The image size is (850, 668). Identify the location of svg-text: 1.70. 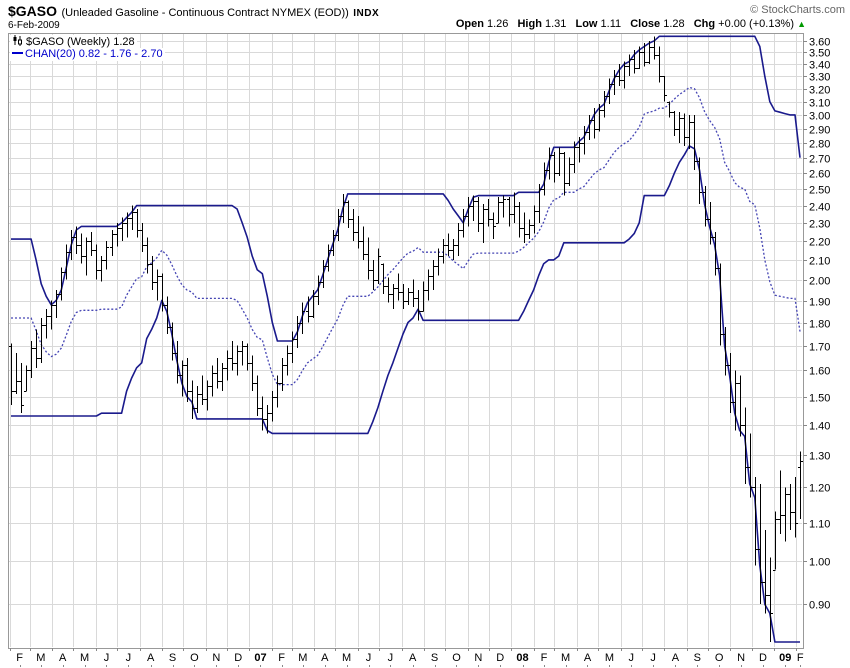
(819, 348).